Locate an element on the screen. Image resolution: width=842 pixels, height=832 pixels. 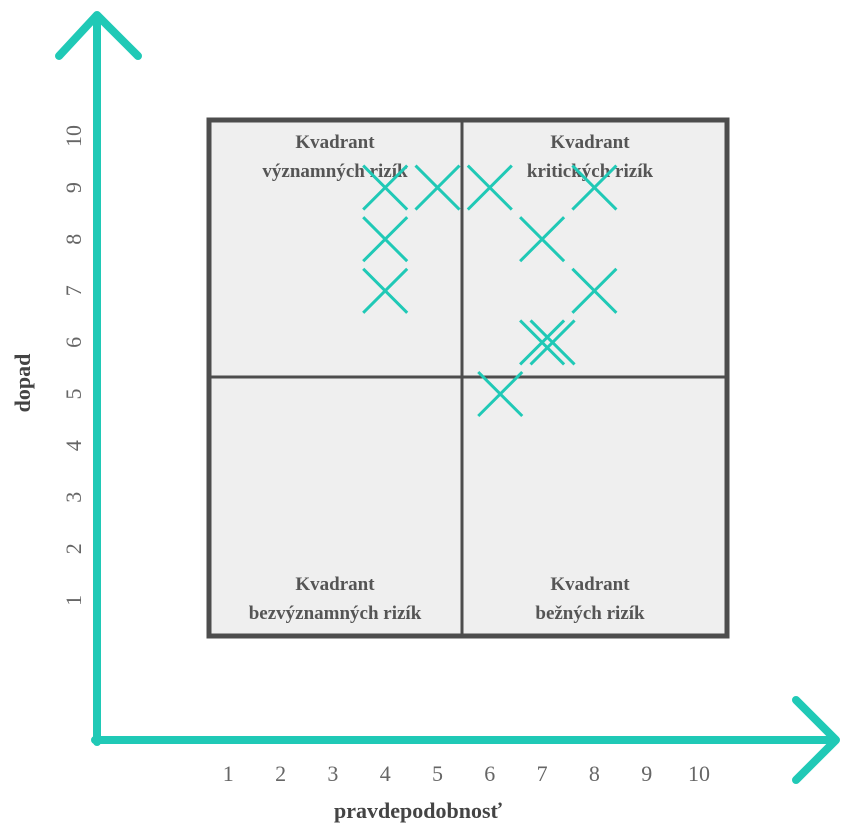
x-tick-label: 9 is located at coordinates (646, 773).